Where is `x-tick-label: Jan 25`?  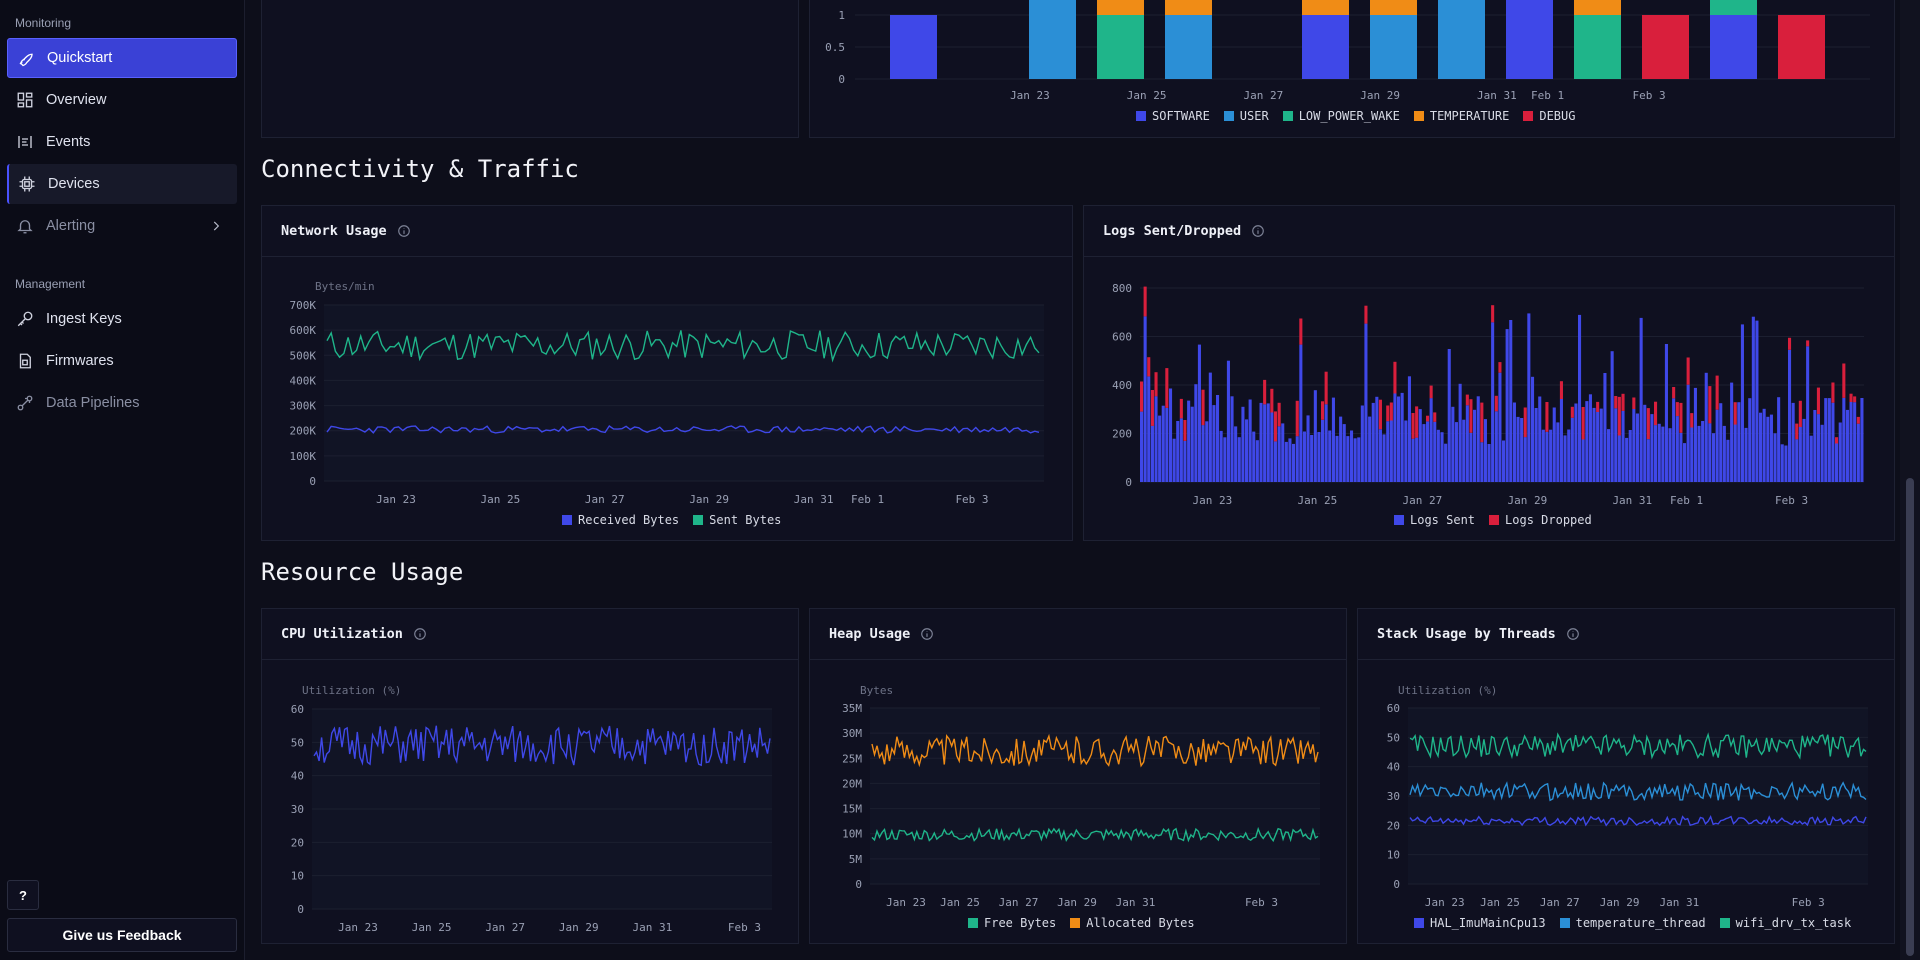 x-tick-label: Jan 25 is located at coordinates (501, 499).